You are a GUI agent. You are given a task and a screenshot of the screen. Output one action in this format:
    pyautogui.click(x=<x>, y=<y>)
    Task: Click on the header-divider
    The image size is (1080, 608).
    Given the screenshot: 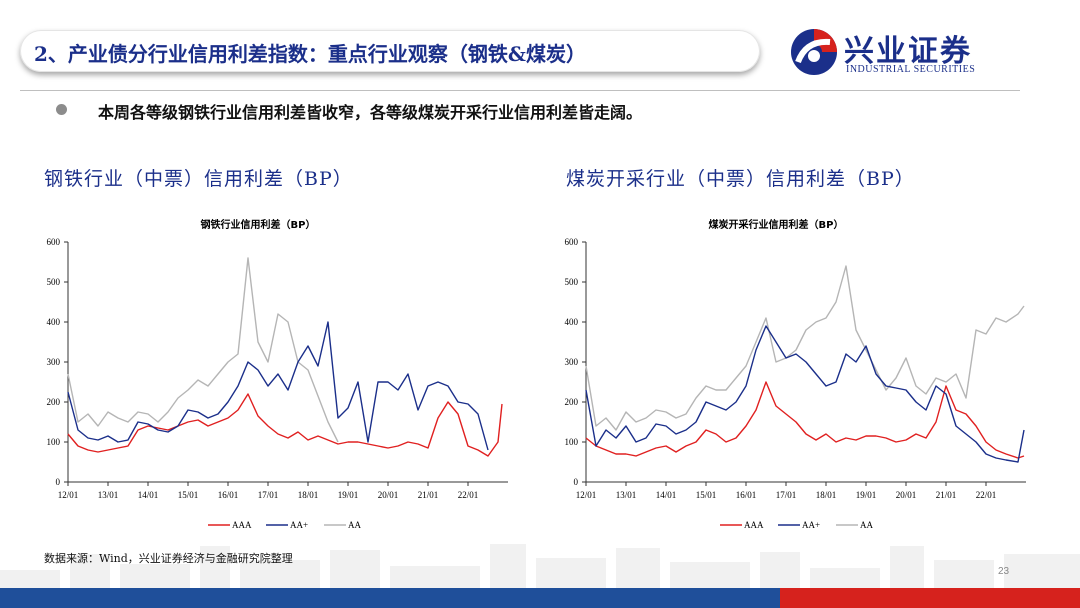 What is the action you would take?
    pyautogui.click(x=520, y=90)
    